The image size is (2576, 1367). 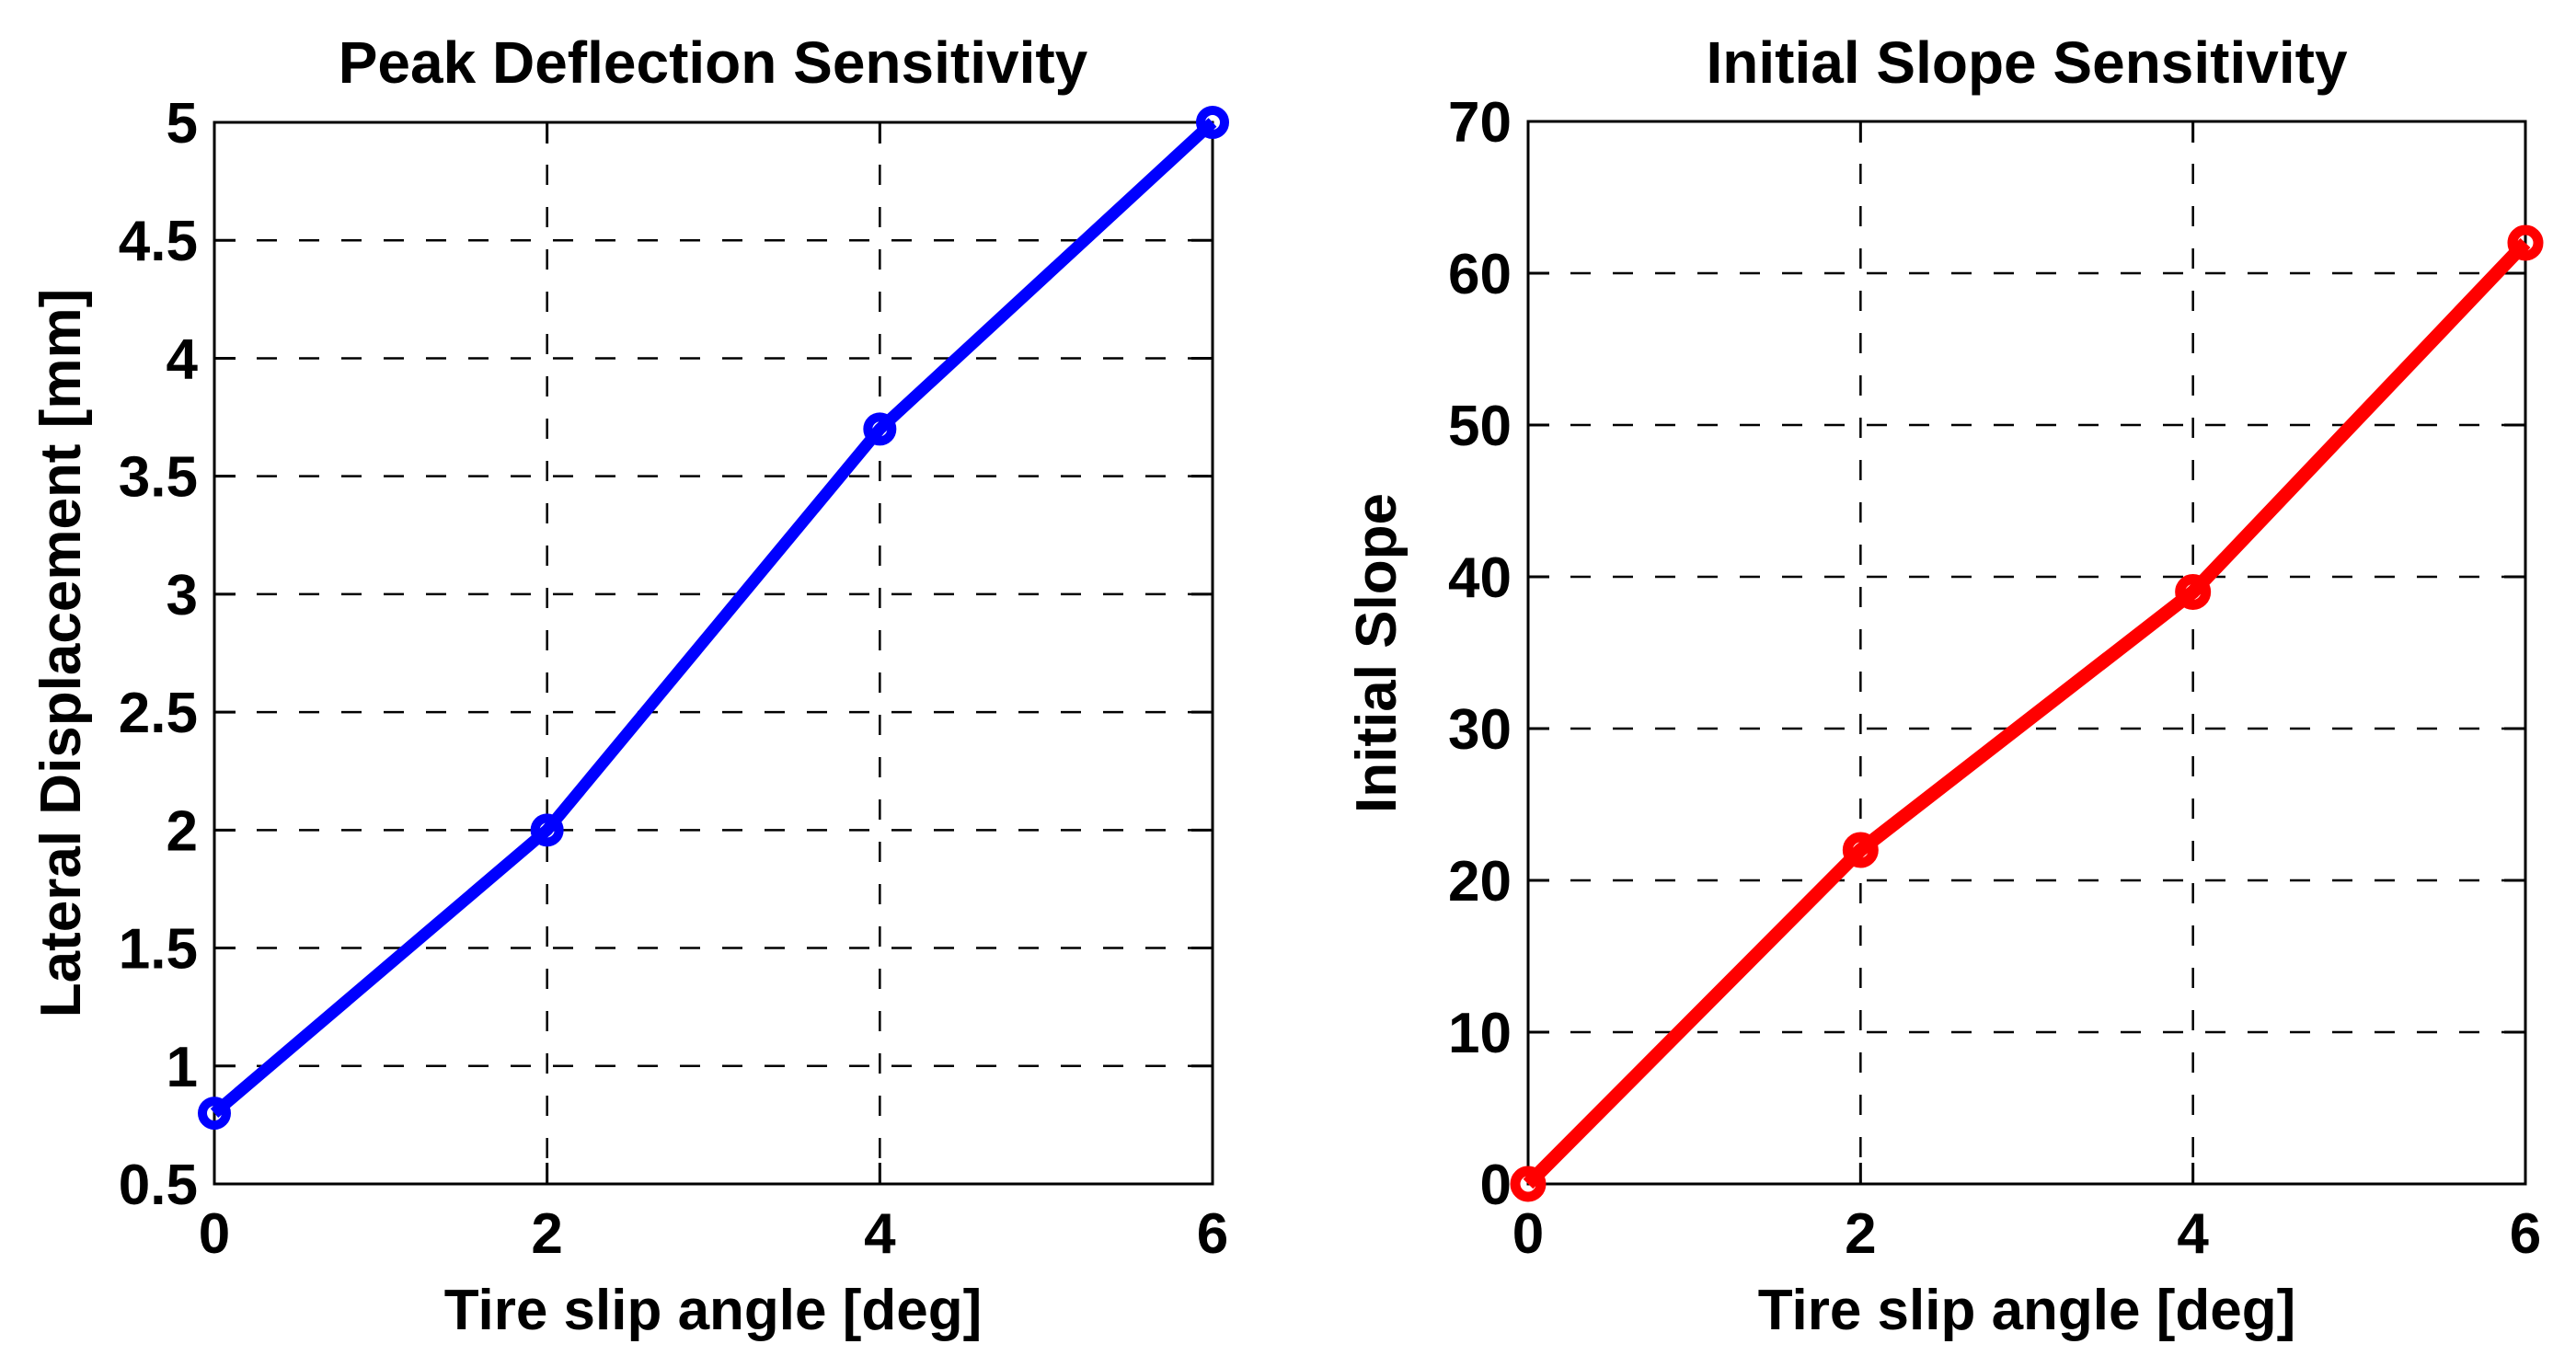 I want to click on y-tick-label: 50, so click(x=1480, y=427).